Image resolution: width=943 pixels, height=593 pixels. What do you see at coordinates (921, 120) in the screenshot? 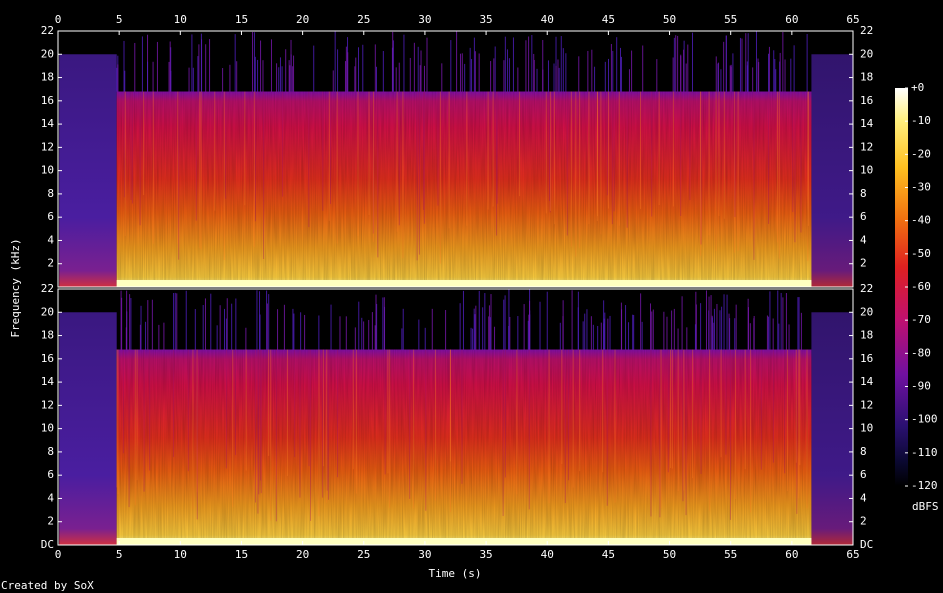
I see `colorbar-tick-label: -10` at bounding box center [921, 120].